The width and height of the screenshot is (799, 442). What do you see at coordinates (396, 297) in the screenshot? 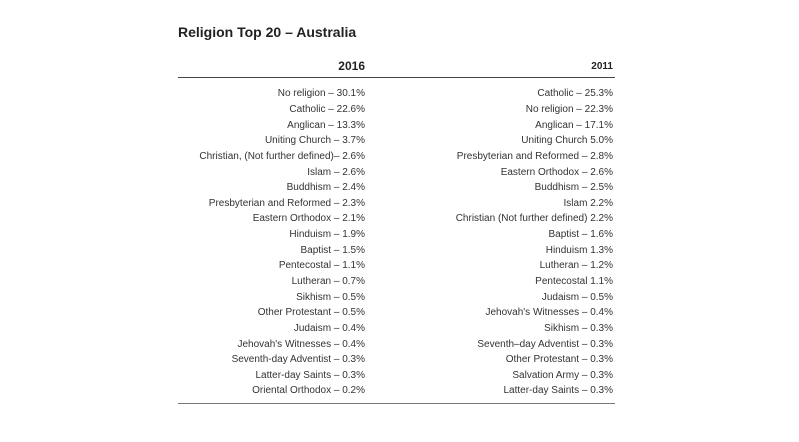
I see `table-row: Sikhism – 0.5% Judaism – 0.5%` at bounding box center [396, 297].